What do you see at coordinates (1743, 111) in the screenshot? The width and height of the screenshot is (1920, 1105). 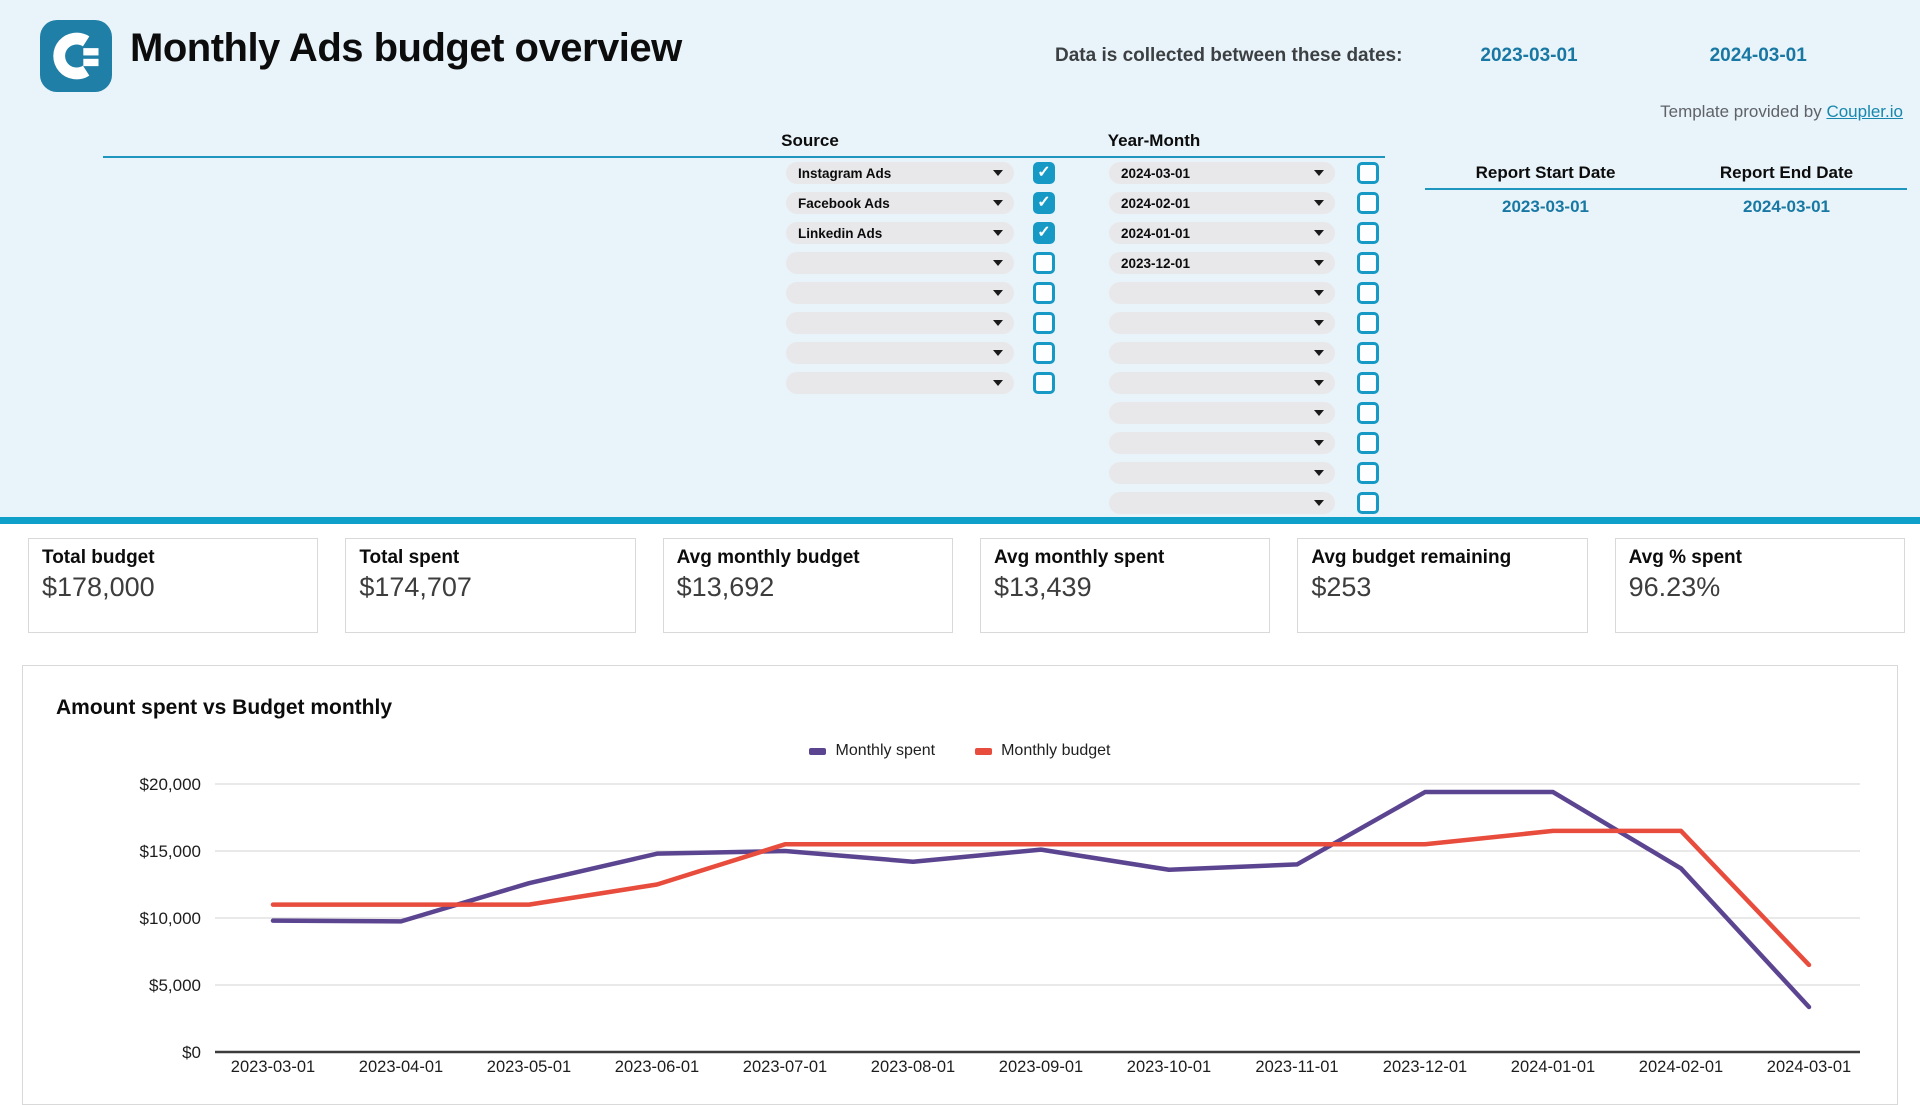 I see `template-credit-label: Template provided by` at bounding box center [1743, 111].